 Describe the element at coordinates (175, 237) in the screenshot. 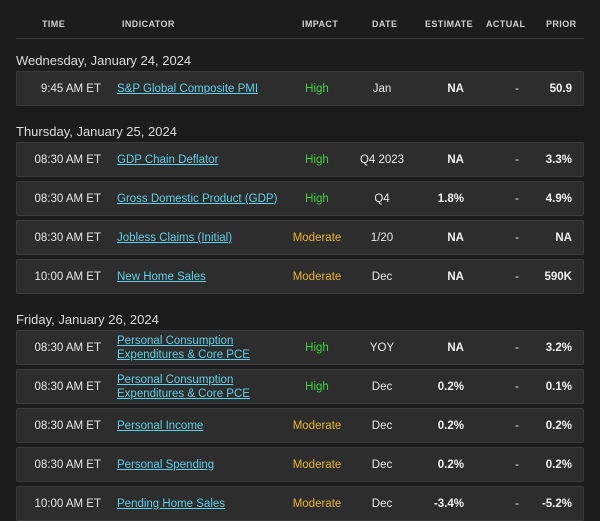

I see `indicator-link: Jobless Claims (Initial)` at that location.